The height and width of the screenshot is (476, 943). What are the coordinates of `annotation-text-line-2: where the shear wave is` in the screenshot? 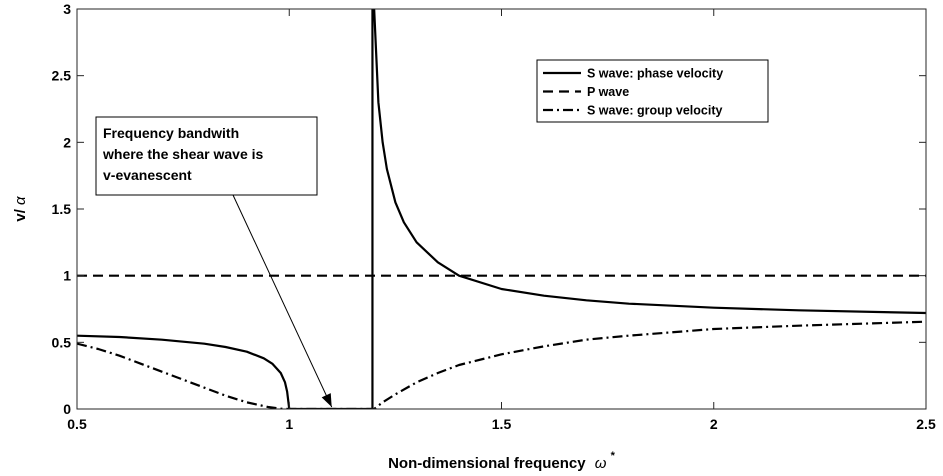 It's located at (183, 154).